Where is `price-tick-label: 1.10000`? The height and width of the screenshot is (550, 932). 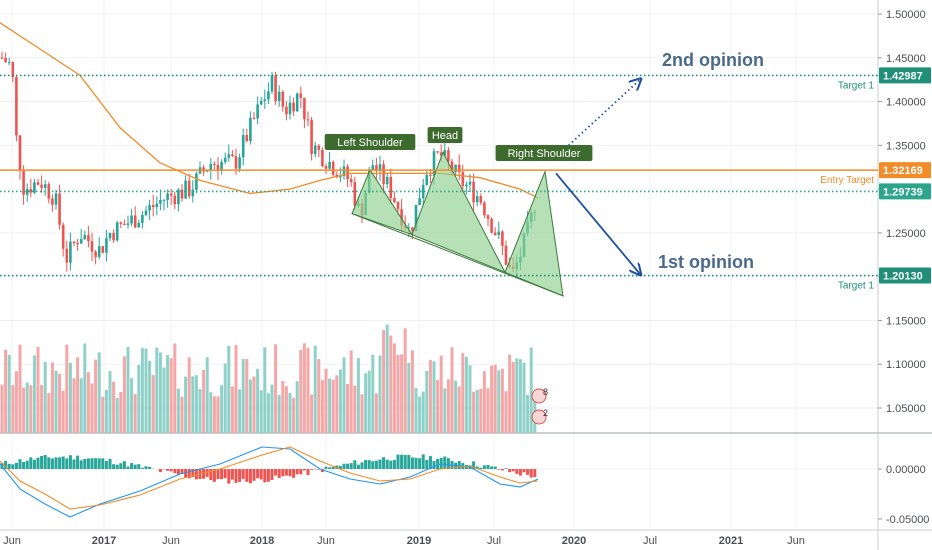
price-tick-label: 1.10000 is located at coordinates (906, 365).